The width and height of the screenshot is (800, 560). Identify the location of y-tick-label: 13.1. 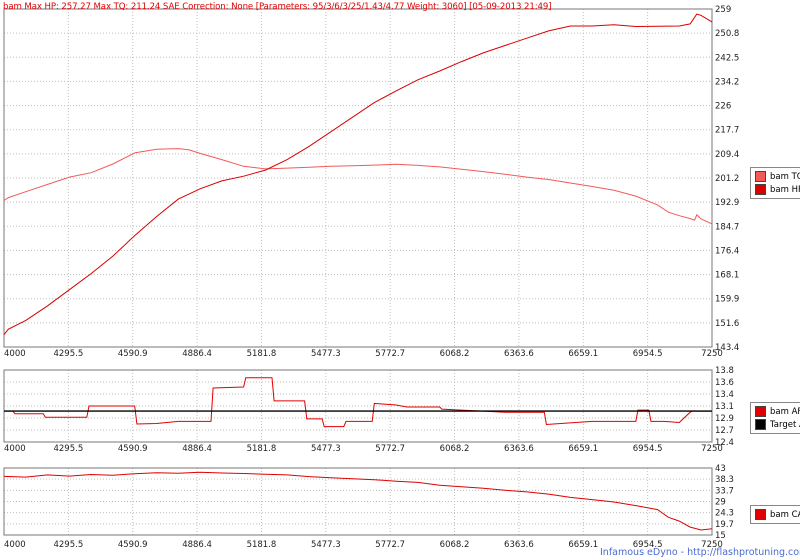
(724, 407).